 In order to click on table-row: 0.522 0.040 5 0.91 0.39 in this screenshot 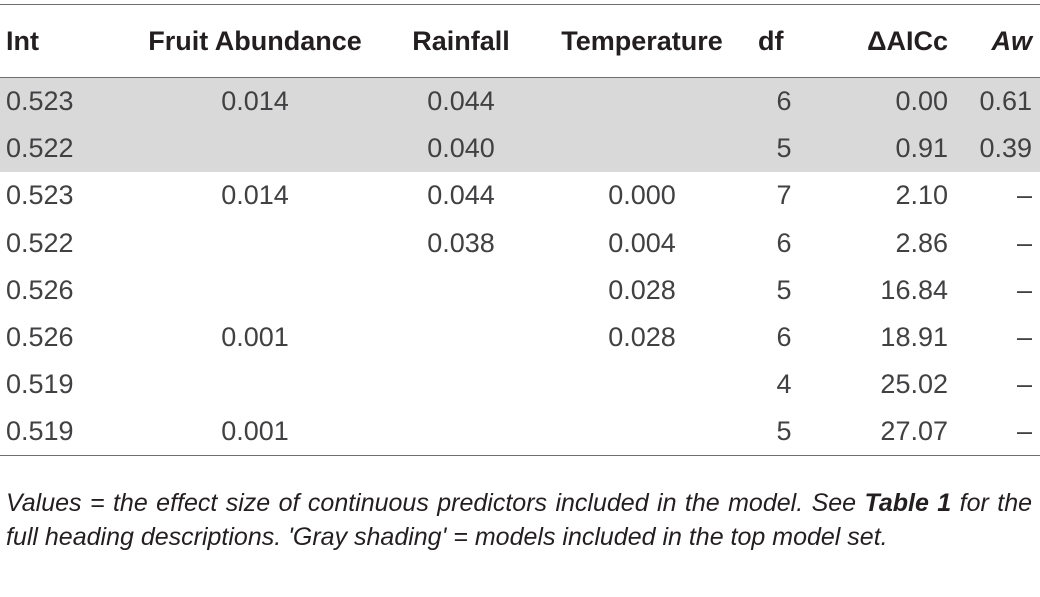, I will do `click(520, 148)`.